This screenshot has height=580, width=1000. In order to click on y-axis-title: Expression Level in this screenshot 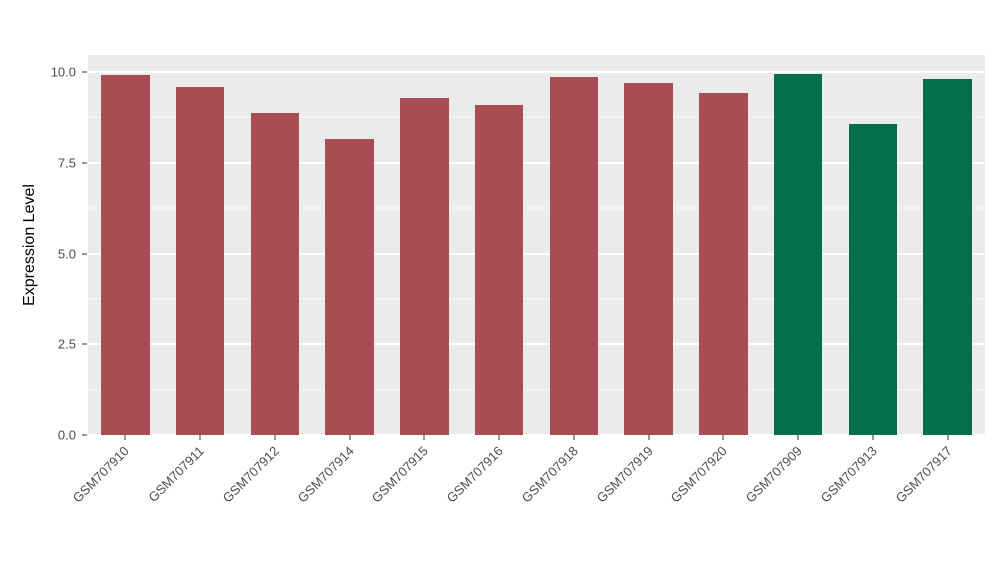, I will do `click(29, 245)`.